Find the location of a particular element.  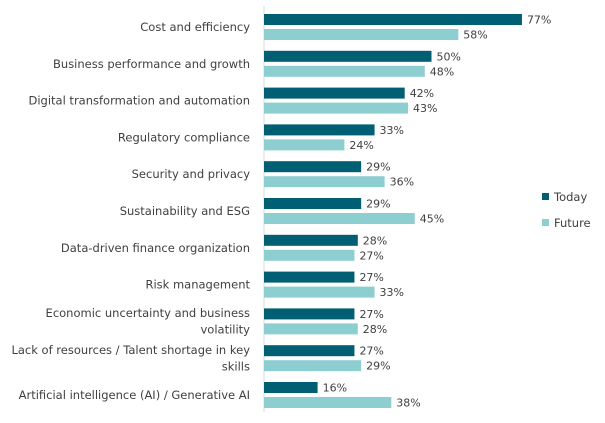

category-label: Cost and efficiency is located at coordinates (195, 27).